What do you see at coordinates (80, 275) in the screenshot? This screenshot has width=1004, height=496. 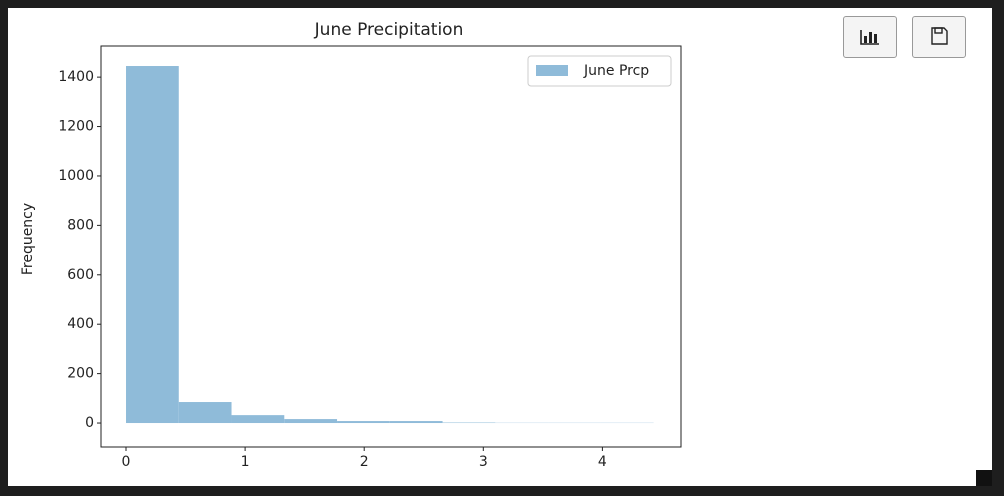 I see `y-tick-label: 600` at bounding box center [80, 275].